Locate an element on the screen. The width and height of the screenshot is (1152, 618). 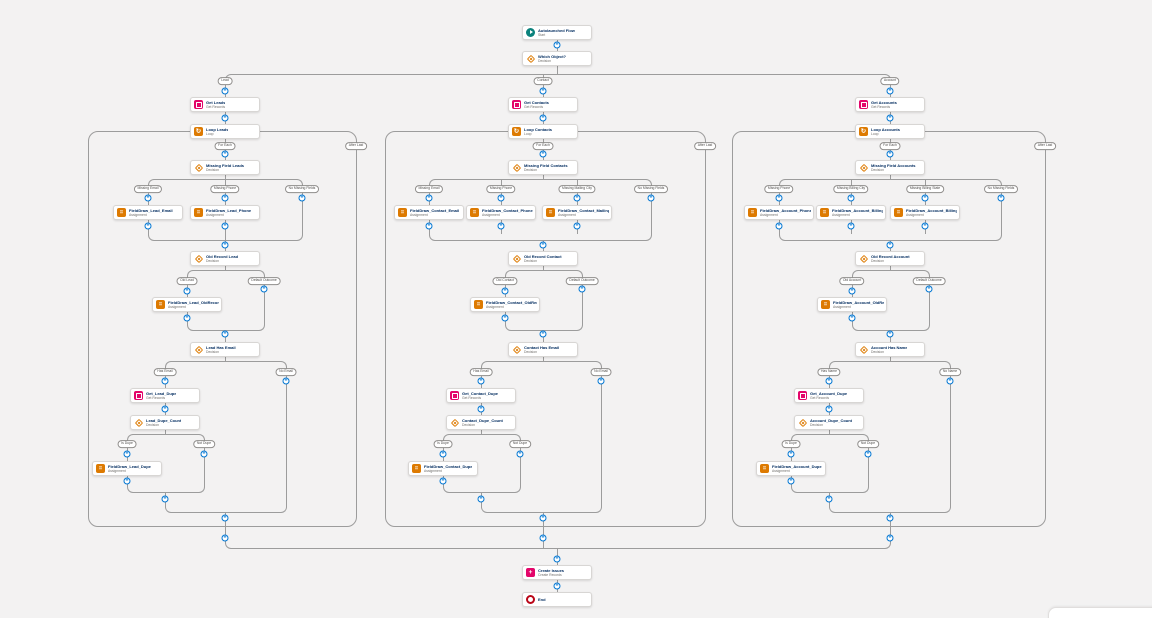
connector-label-pill: Old Account is located at coordinates (852, 281).